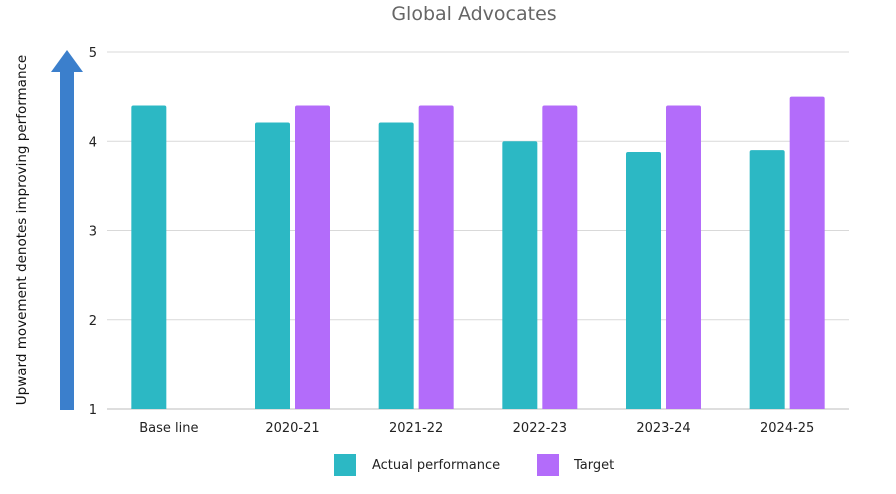 This screenshot has height=494, width=896. What do you see at coordinates (93, 142) in the screenshot?
I see `y-tick-label: 4` at bounding box center [93, 142].